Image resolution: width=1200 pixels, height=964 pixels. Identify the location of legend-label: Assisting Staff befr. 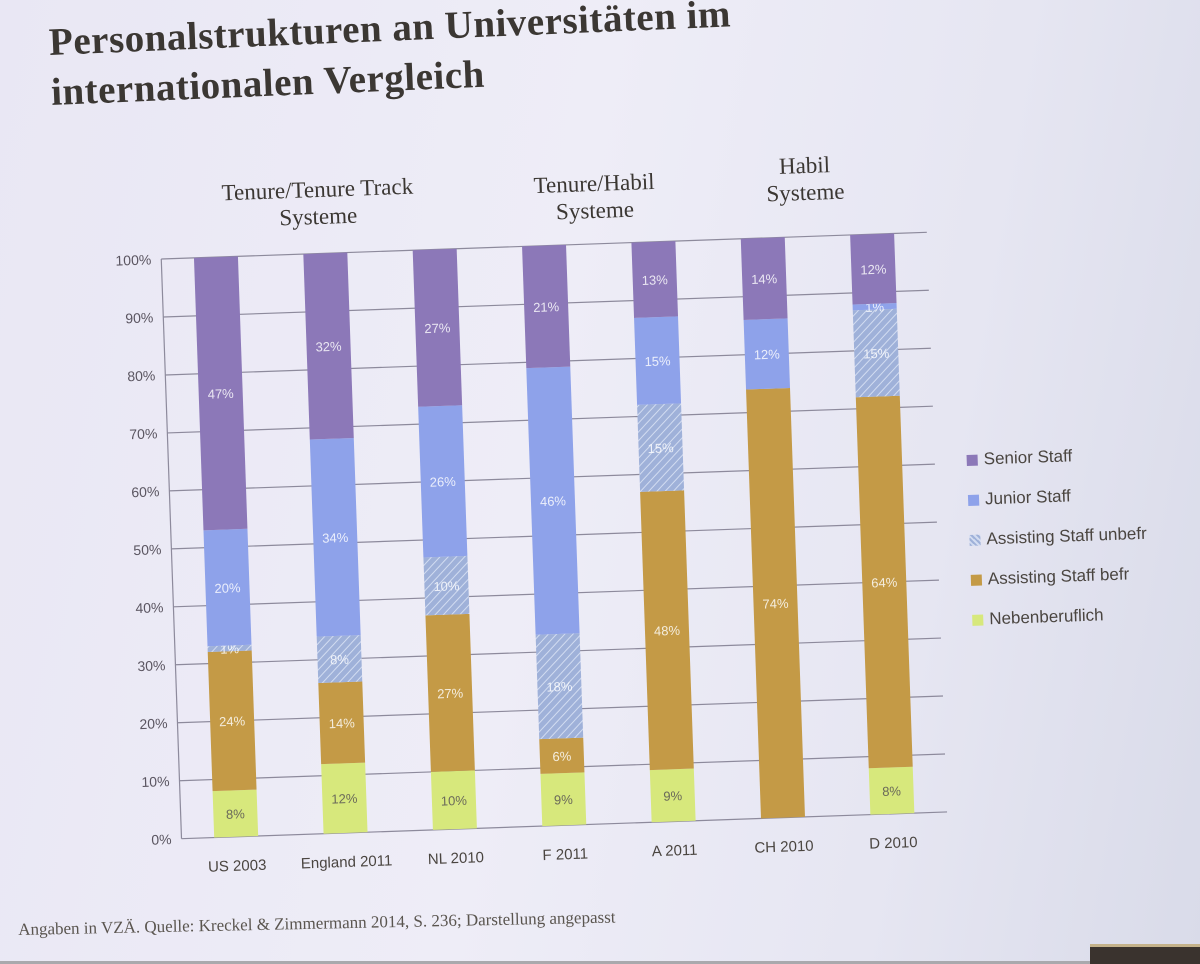
(1058, 576).